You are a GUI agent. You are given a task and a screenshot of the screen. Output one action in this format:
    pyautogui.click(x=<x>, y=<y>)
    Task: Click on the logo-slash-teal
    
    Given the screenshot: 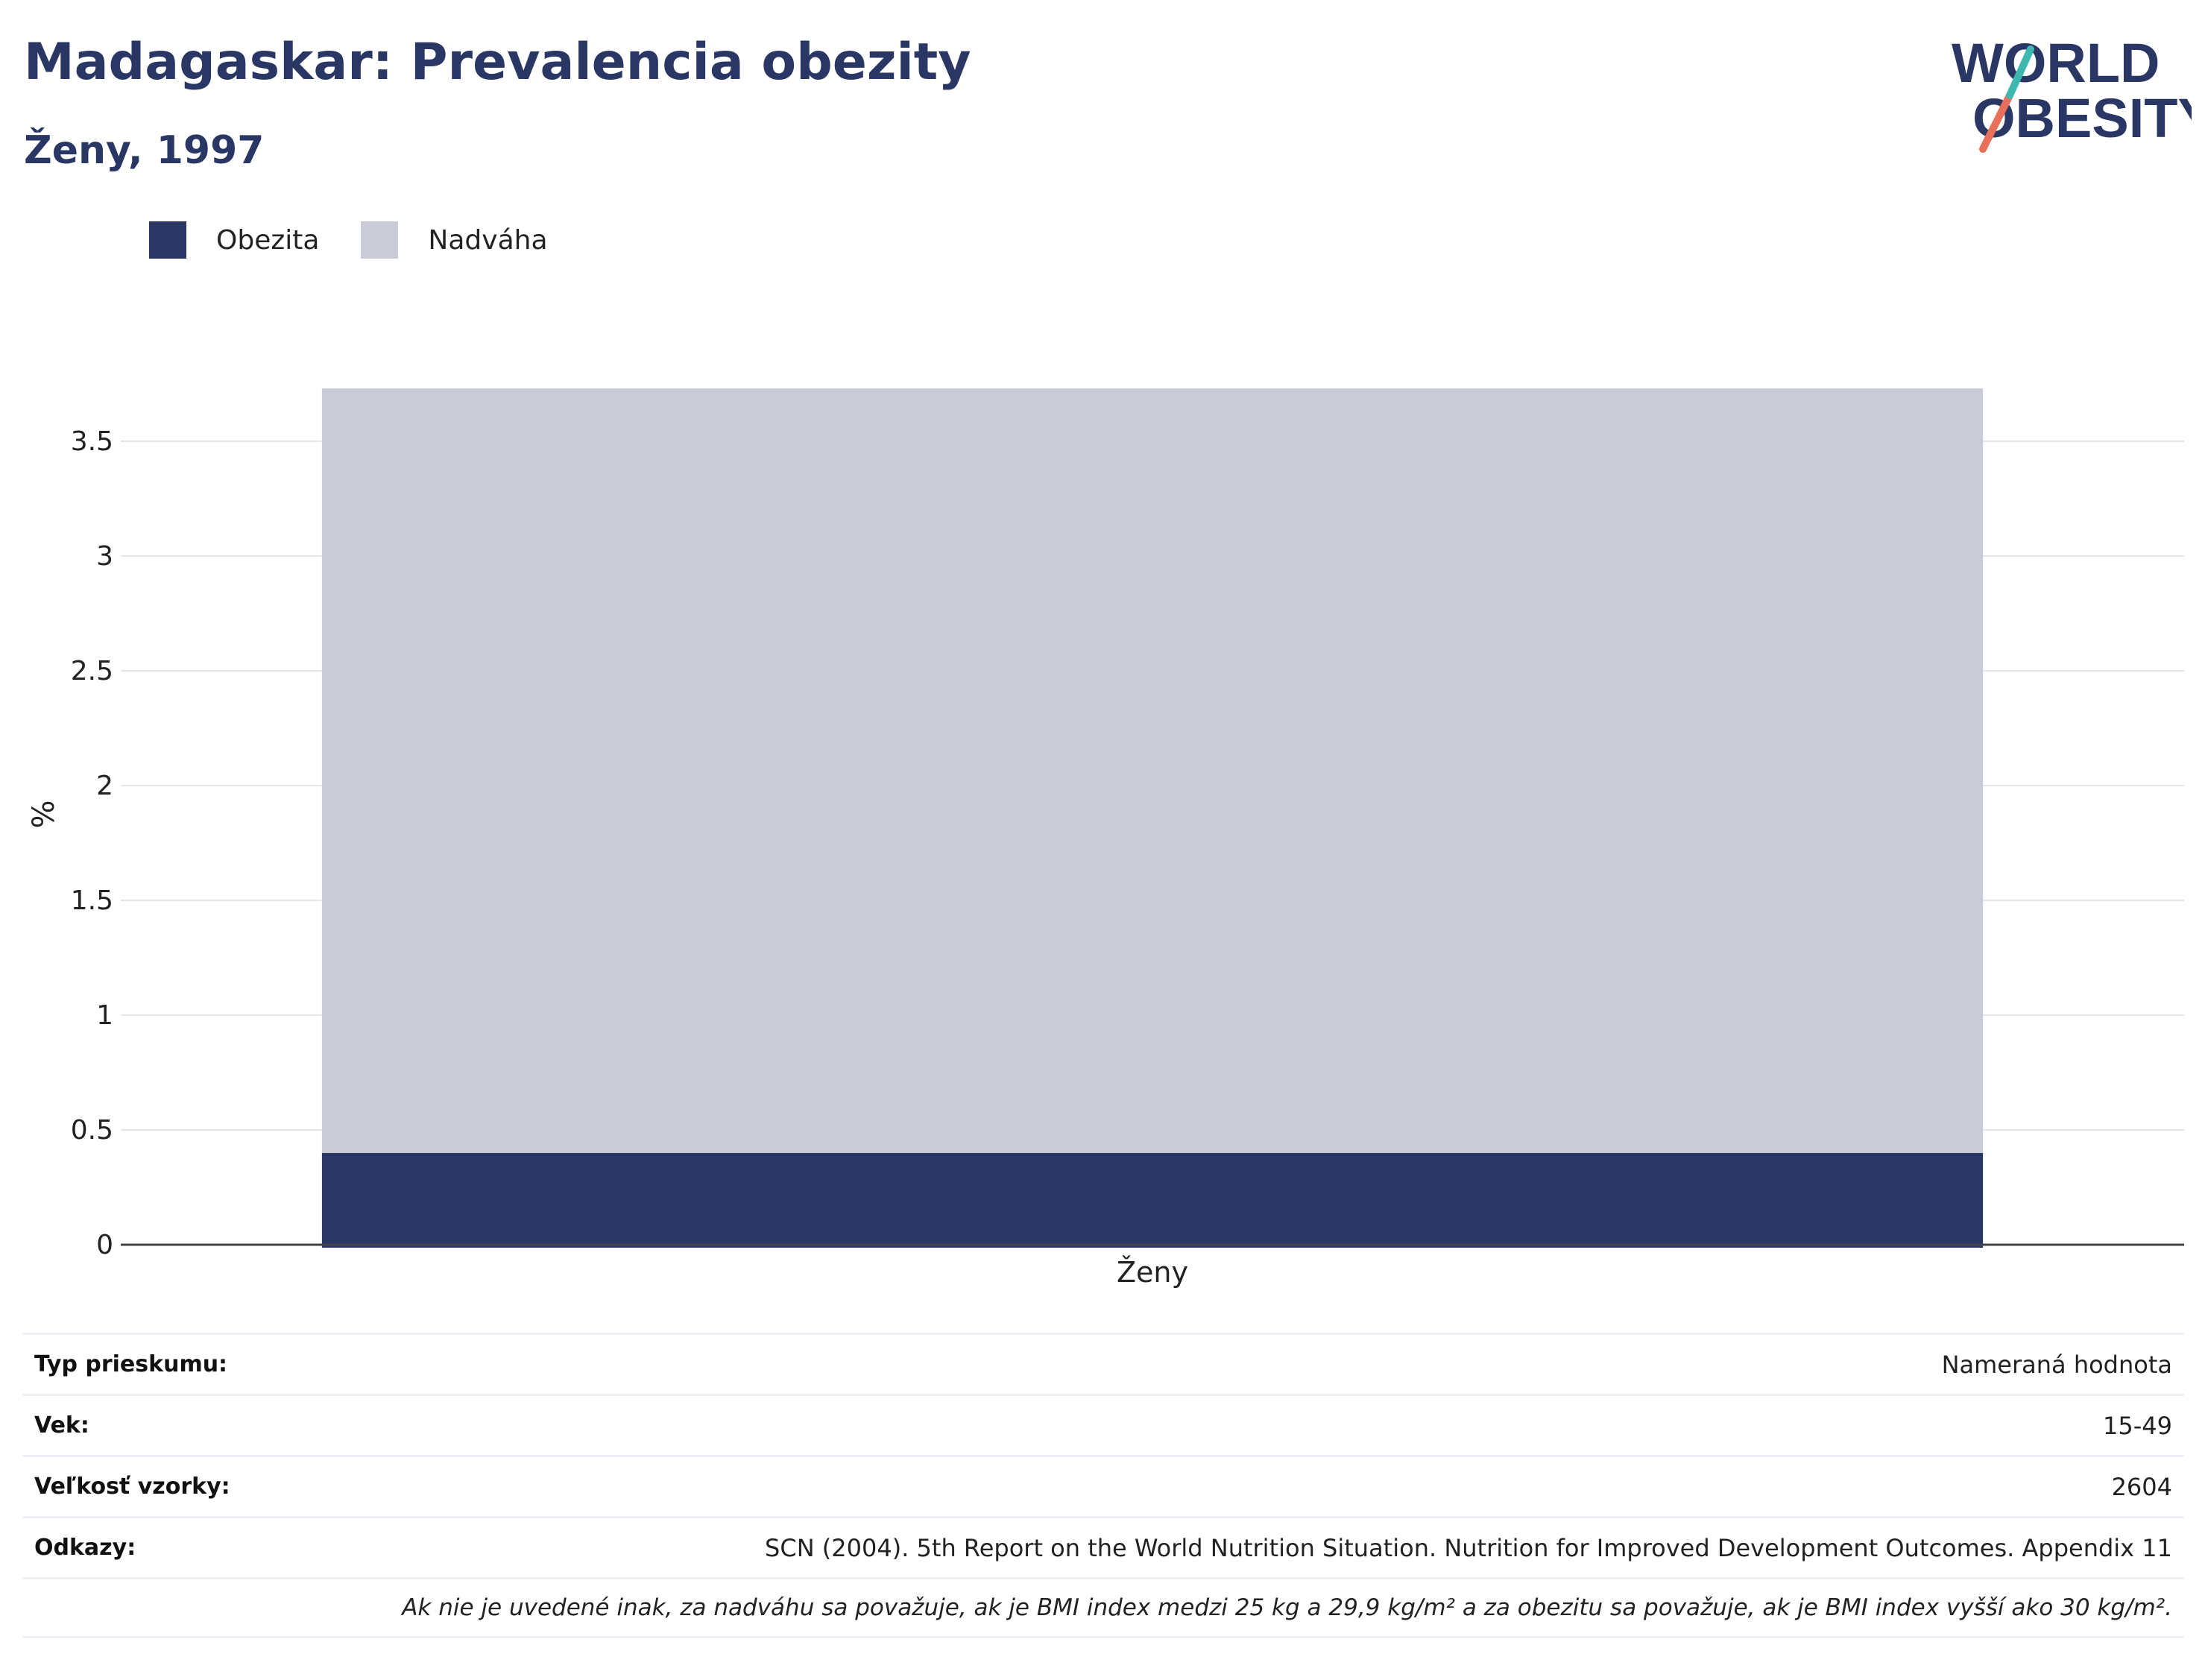 What is the action you would take?
    pyautogui.click(x=2020, y=72)
    